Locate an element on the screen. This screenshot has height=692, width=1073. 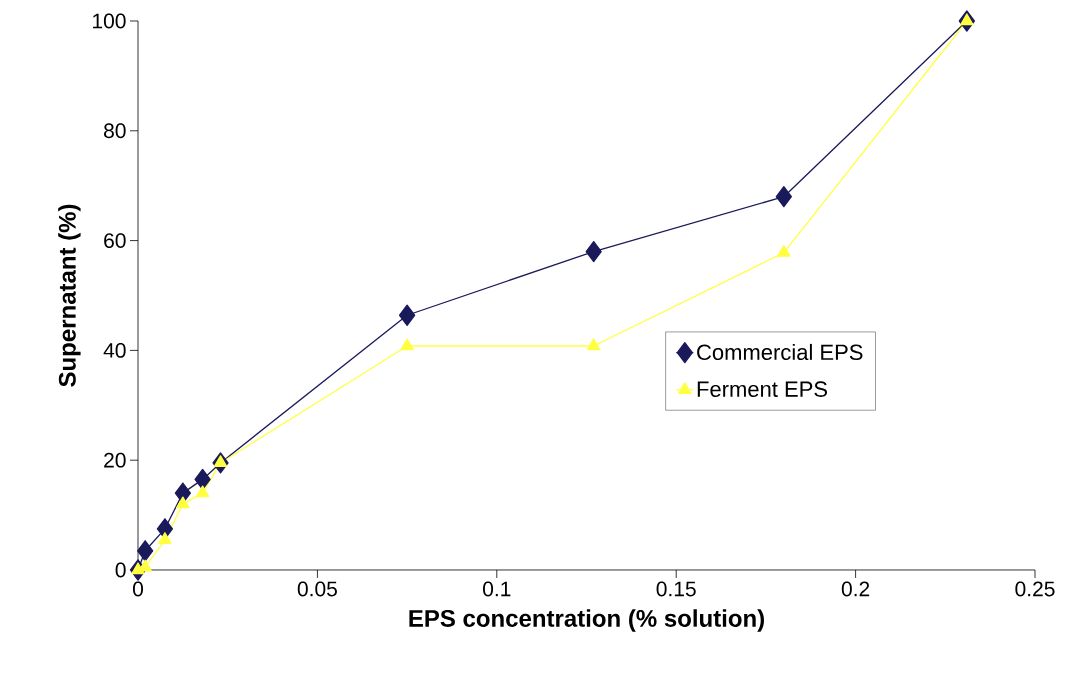
y-tick-label: 80 is located at coordinates (115, 131).